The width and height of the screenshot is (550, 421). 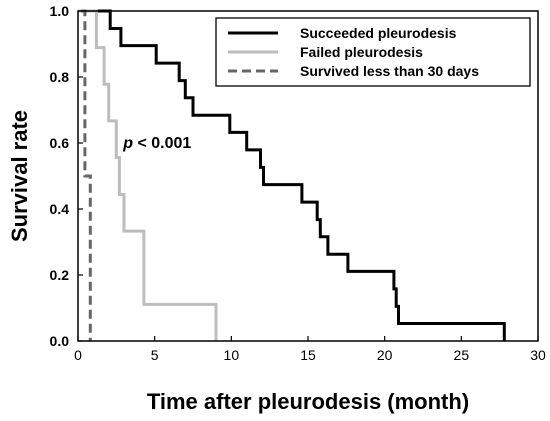 I want to click on x-tick-label: 0, so click(x=78, y=355).